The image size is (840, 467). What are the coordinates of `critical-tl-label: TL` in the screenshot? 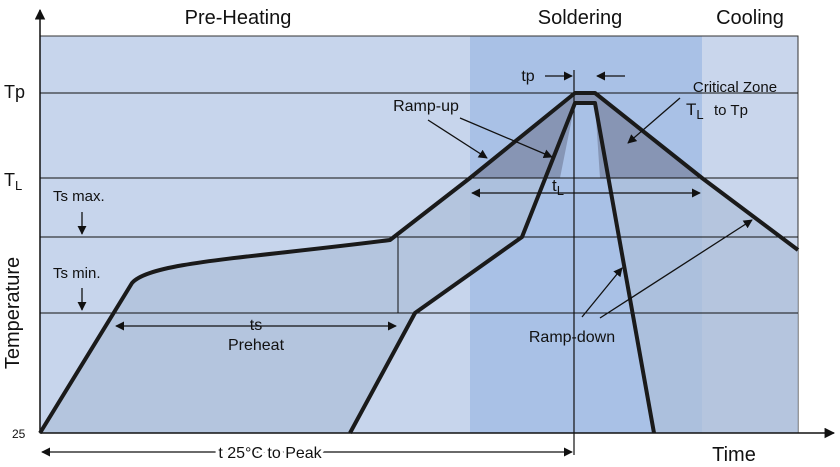 It's located at (695, 111).